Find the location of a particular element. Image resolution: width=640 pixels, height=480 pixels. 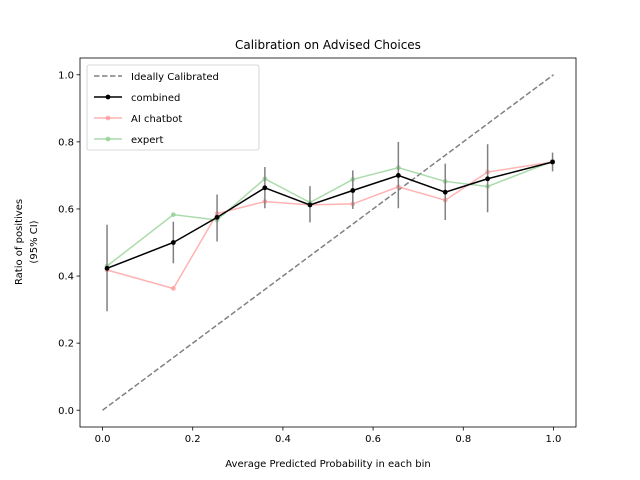

x-tick-label: 0.6 is located at coordinates (373, 439).